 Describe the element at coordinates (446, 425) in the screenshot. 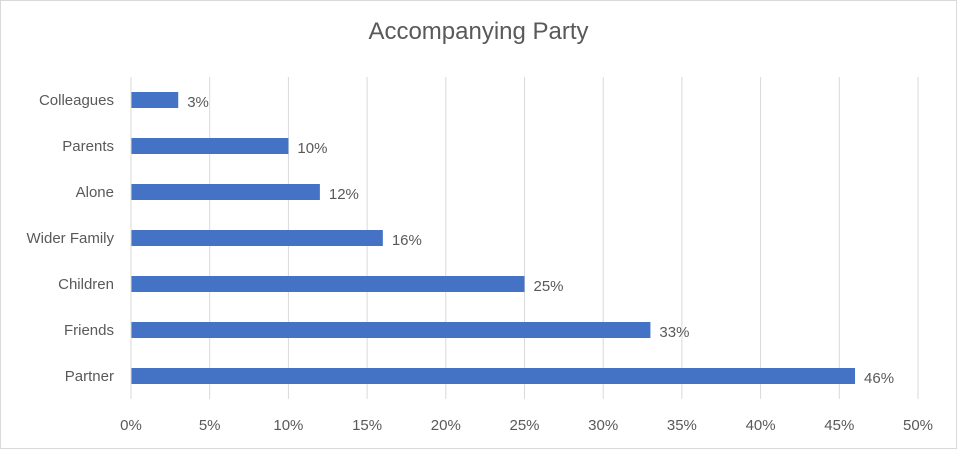

I see `x-tick-label: 20%` at that location.